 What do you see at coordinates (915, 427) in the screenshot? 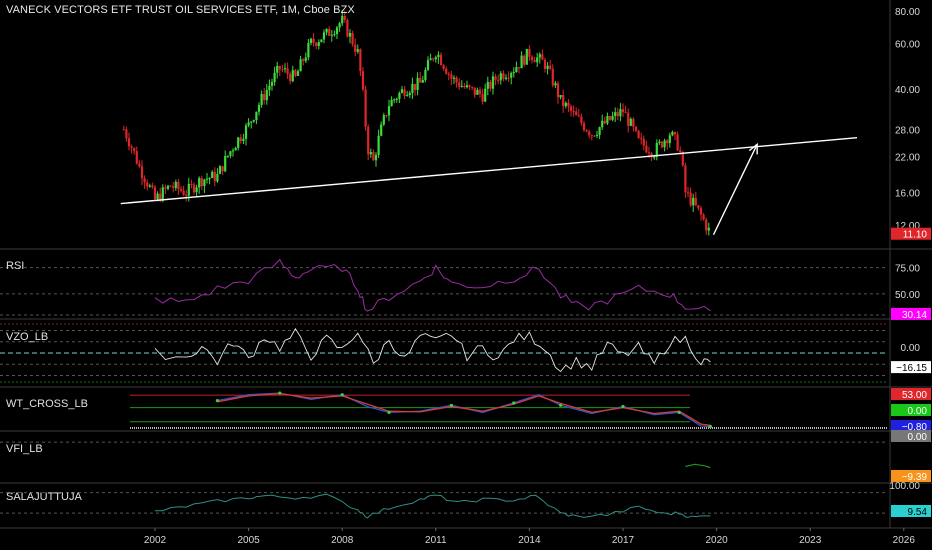
I see `wt-last-value-text: −0.80` at bounding box center [915, 427].